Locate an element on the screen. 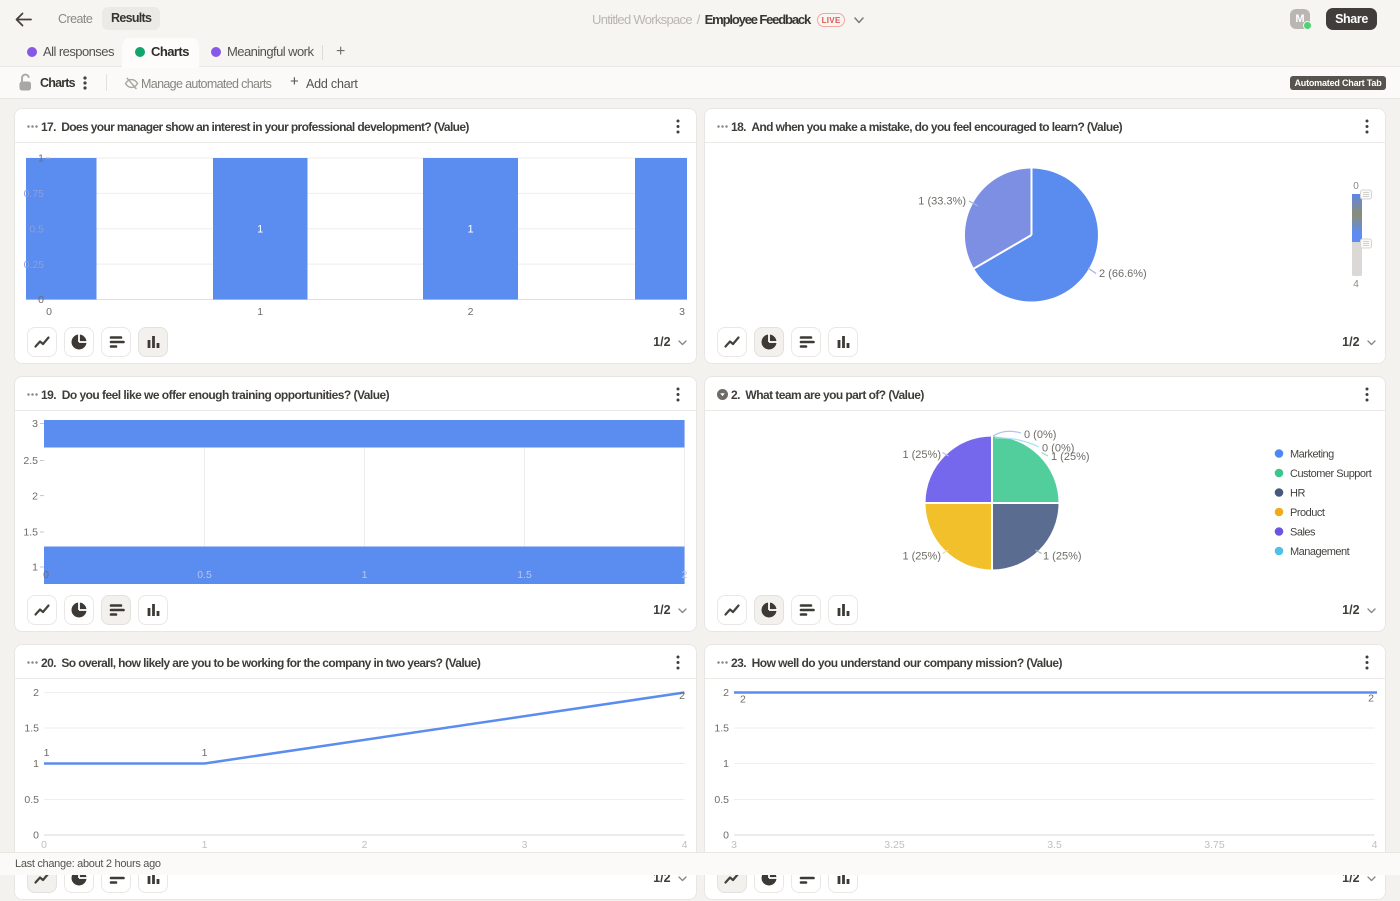  svg-text: 3.5 is located at coordinates (1054, 845).